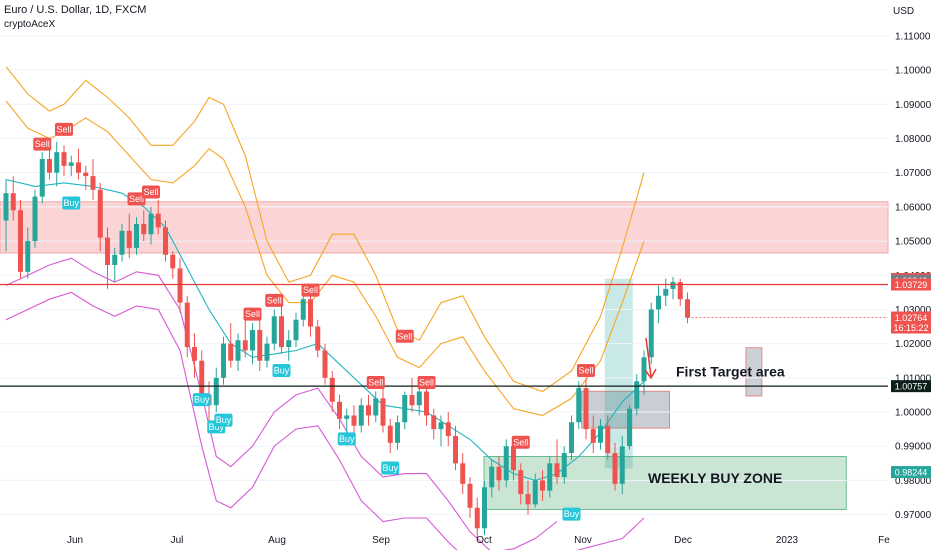  Describe the element at coordinates (30, 24) in the screenshot. I see `chart-author: cryptoAceX` at that location.